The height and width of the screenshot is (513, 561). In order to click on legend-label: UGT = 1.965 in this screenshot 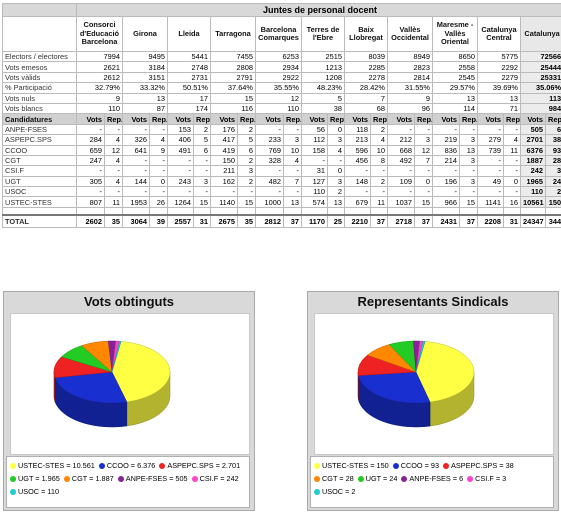, I will do `click(39, 478)`.